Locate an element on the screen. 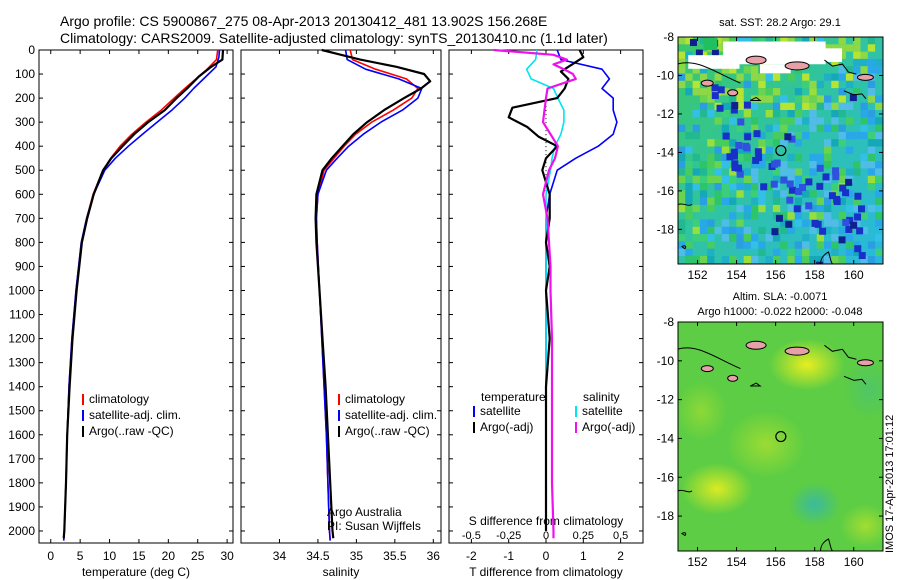 The image size is (900, 580). x-tick-label: 30 is located at coordinates (227, 556).